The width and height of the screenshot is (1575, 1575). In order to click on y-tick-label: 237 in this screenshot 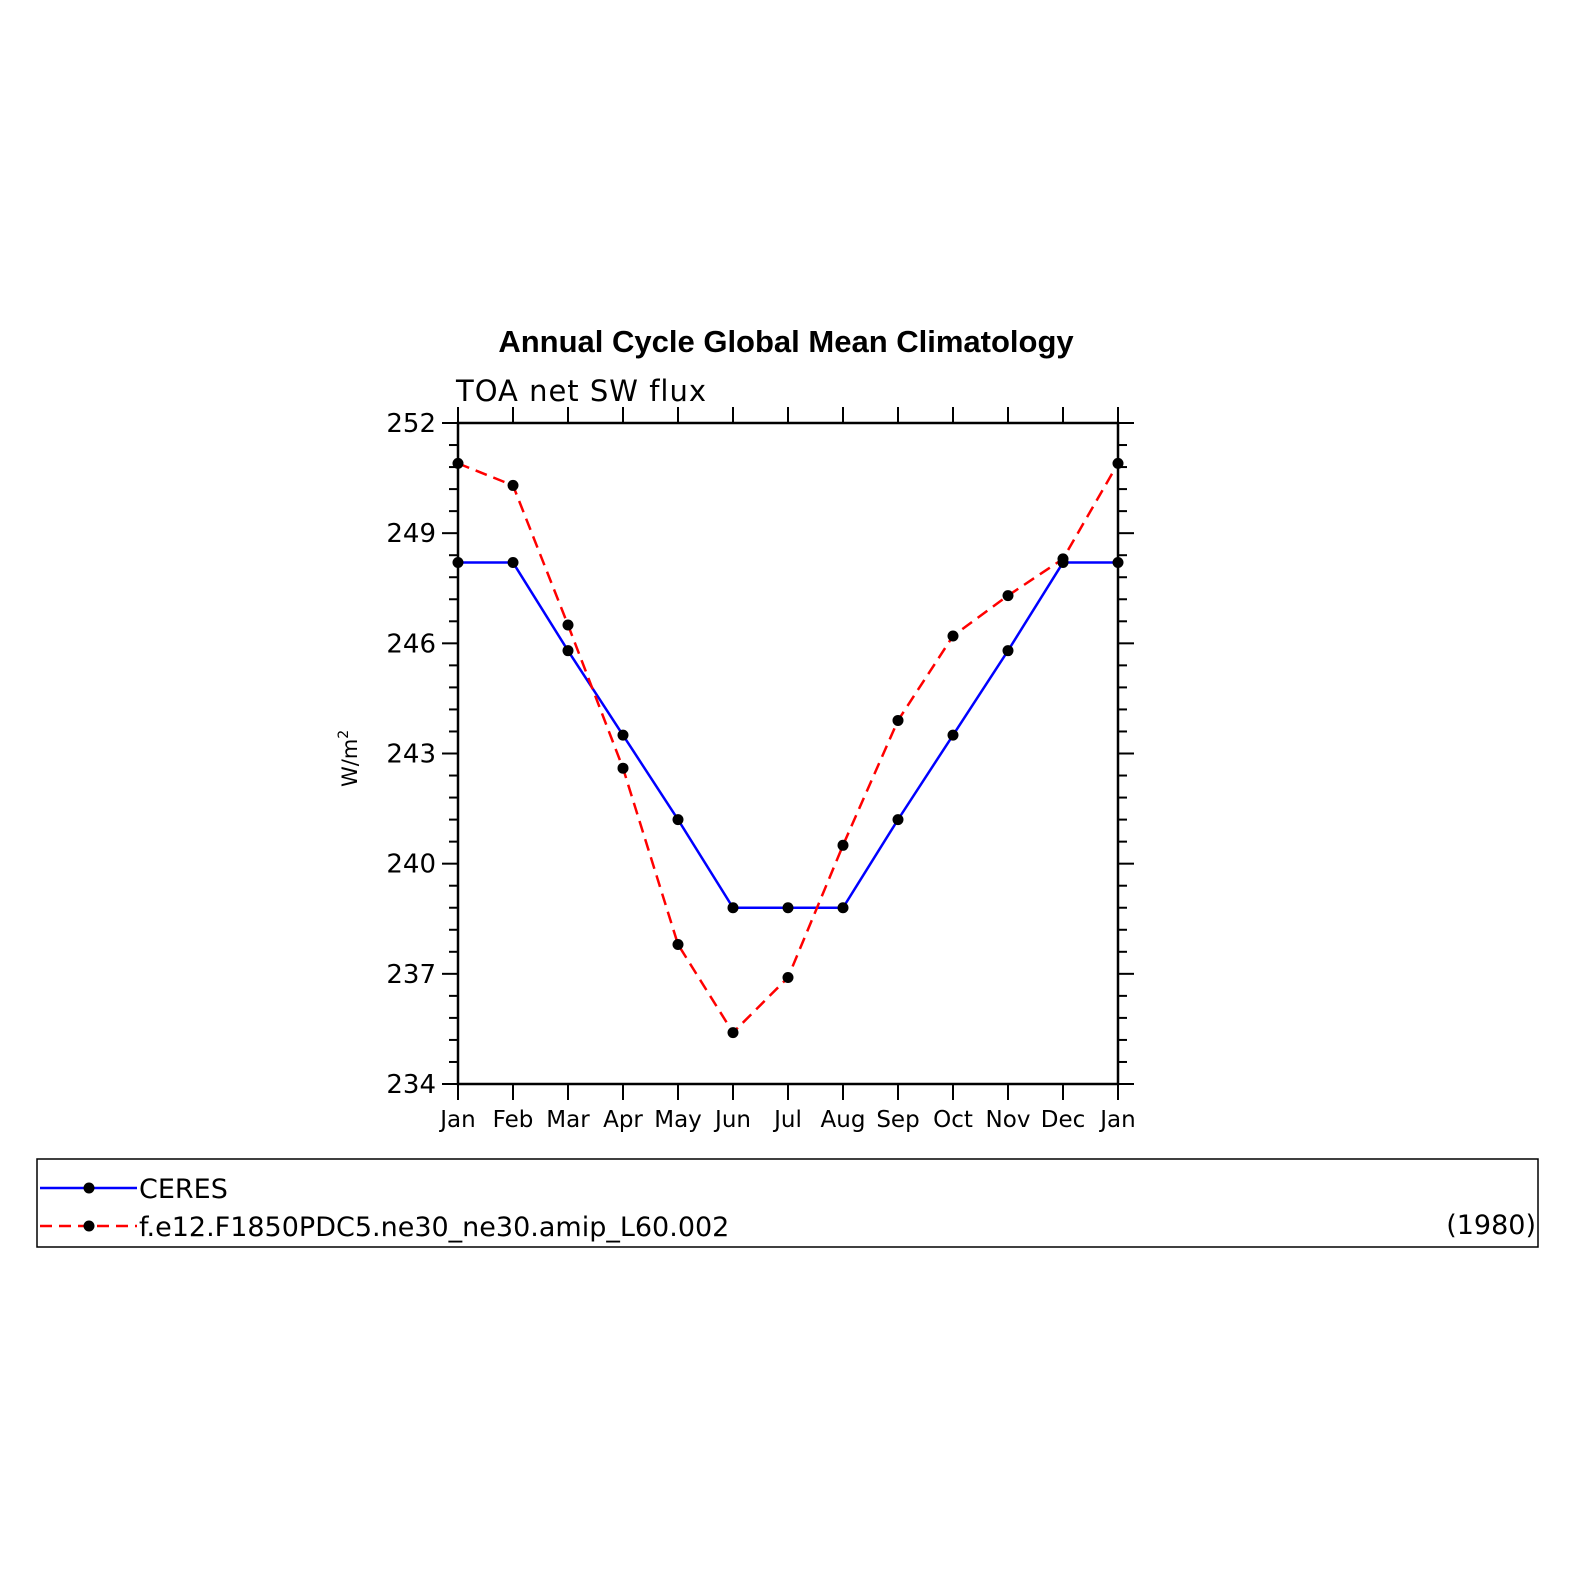, I will do `click(411, 975)`.